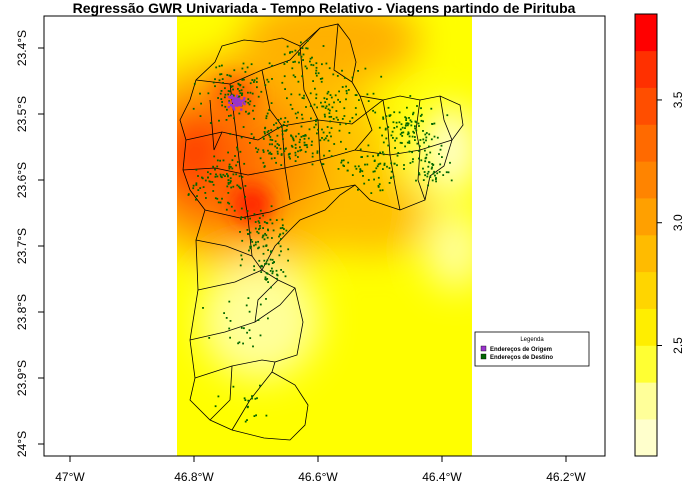 This screenshot has height=500, width=700. I want to click on origin-points, so click(236, 102).